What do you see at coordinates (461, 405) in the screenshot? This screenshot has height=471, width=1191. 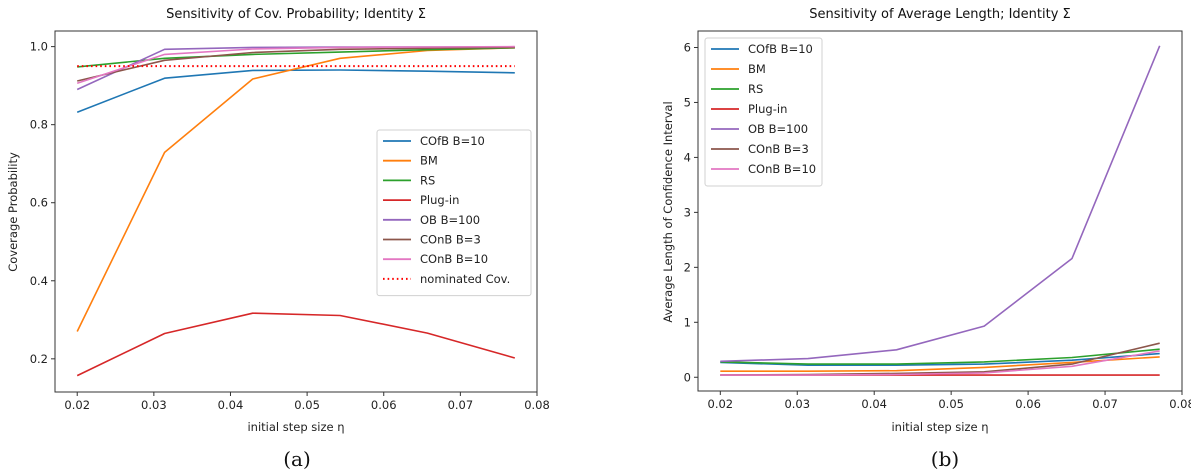 I see `chart-a-xtick-label: 0.07` at bounding box center [461, 405].